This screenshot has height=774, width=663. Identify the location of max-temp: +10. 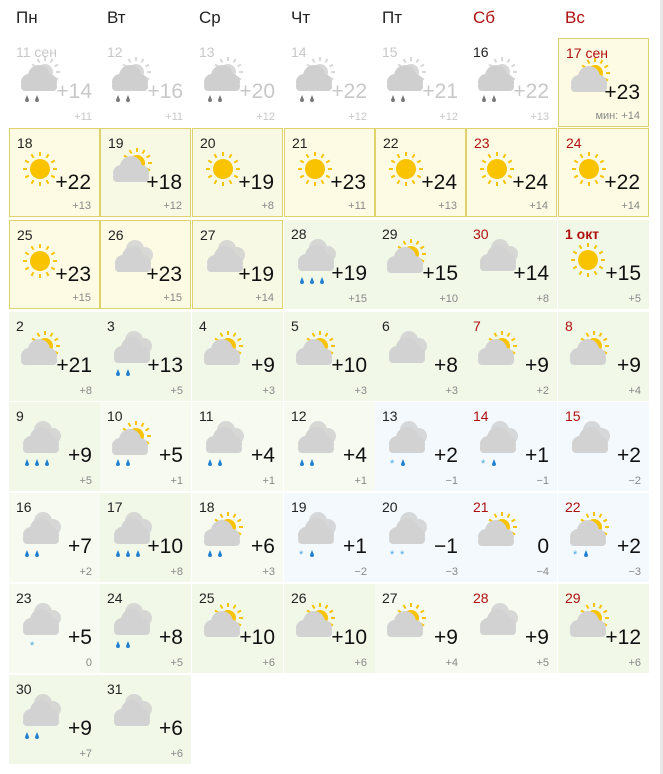
(349, 365).